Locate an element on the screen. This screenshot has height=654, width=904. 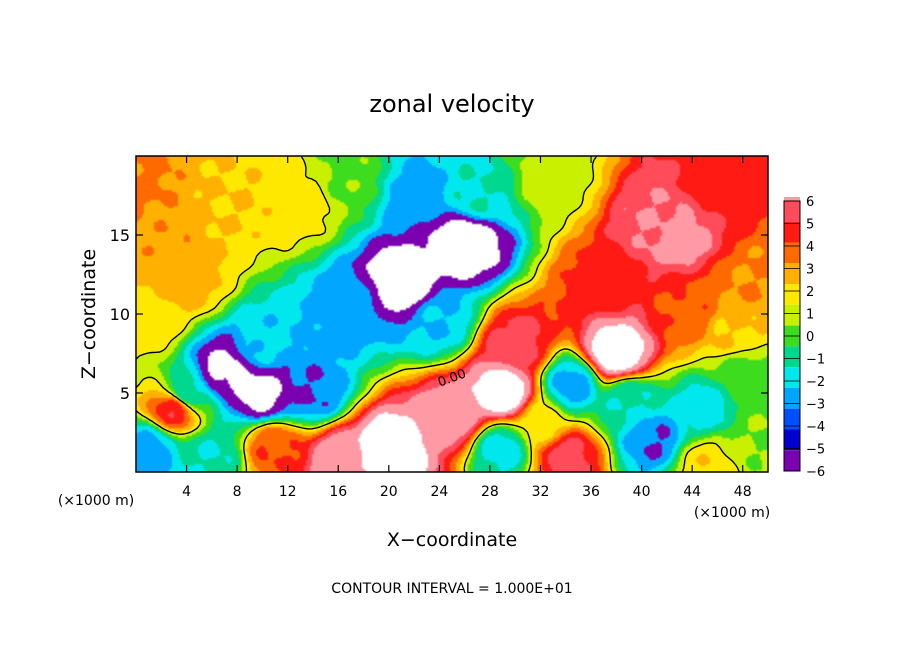
x-tick-label: 24 is located at coordinates (439, 492).